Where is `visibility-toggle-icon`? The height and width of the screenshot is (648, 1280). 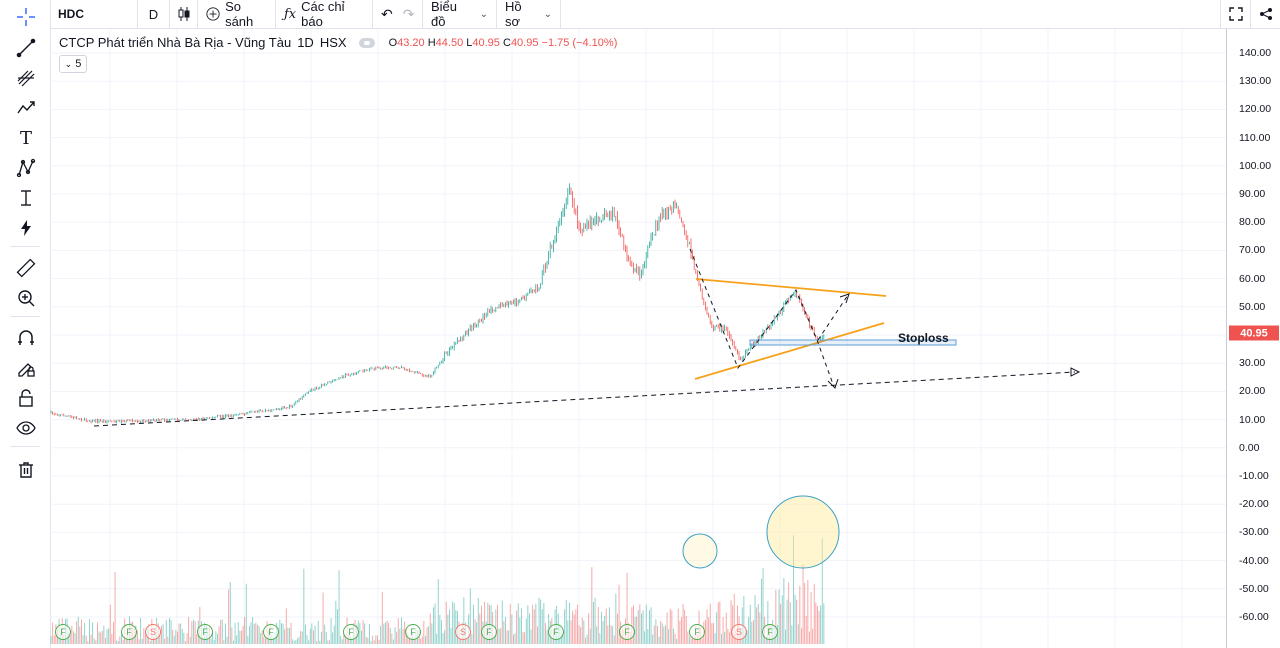 visibility-toggle-icon is located at coordinates (366, 42).